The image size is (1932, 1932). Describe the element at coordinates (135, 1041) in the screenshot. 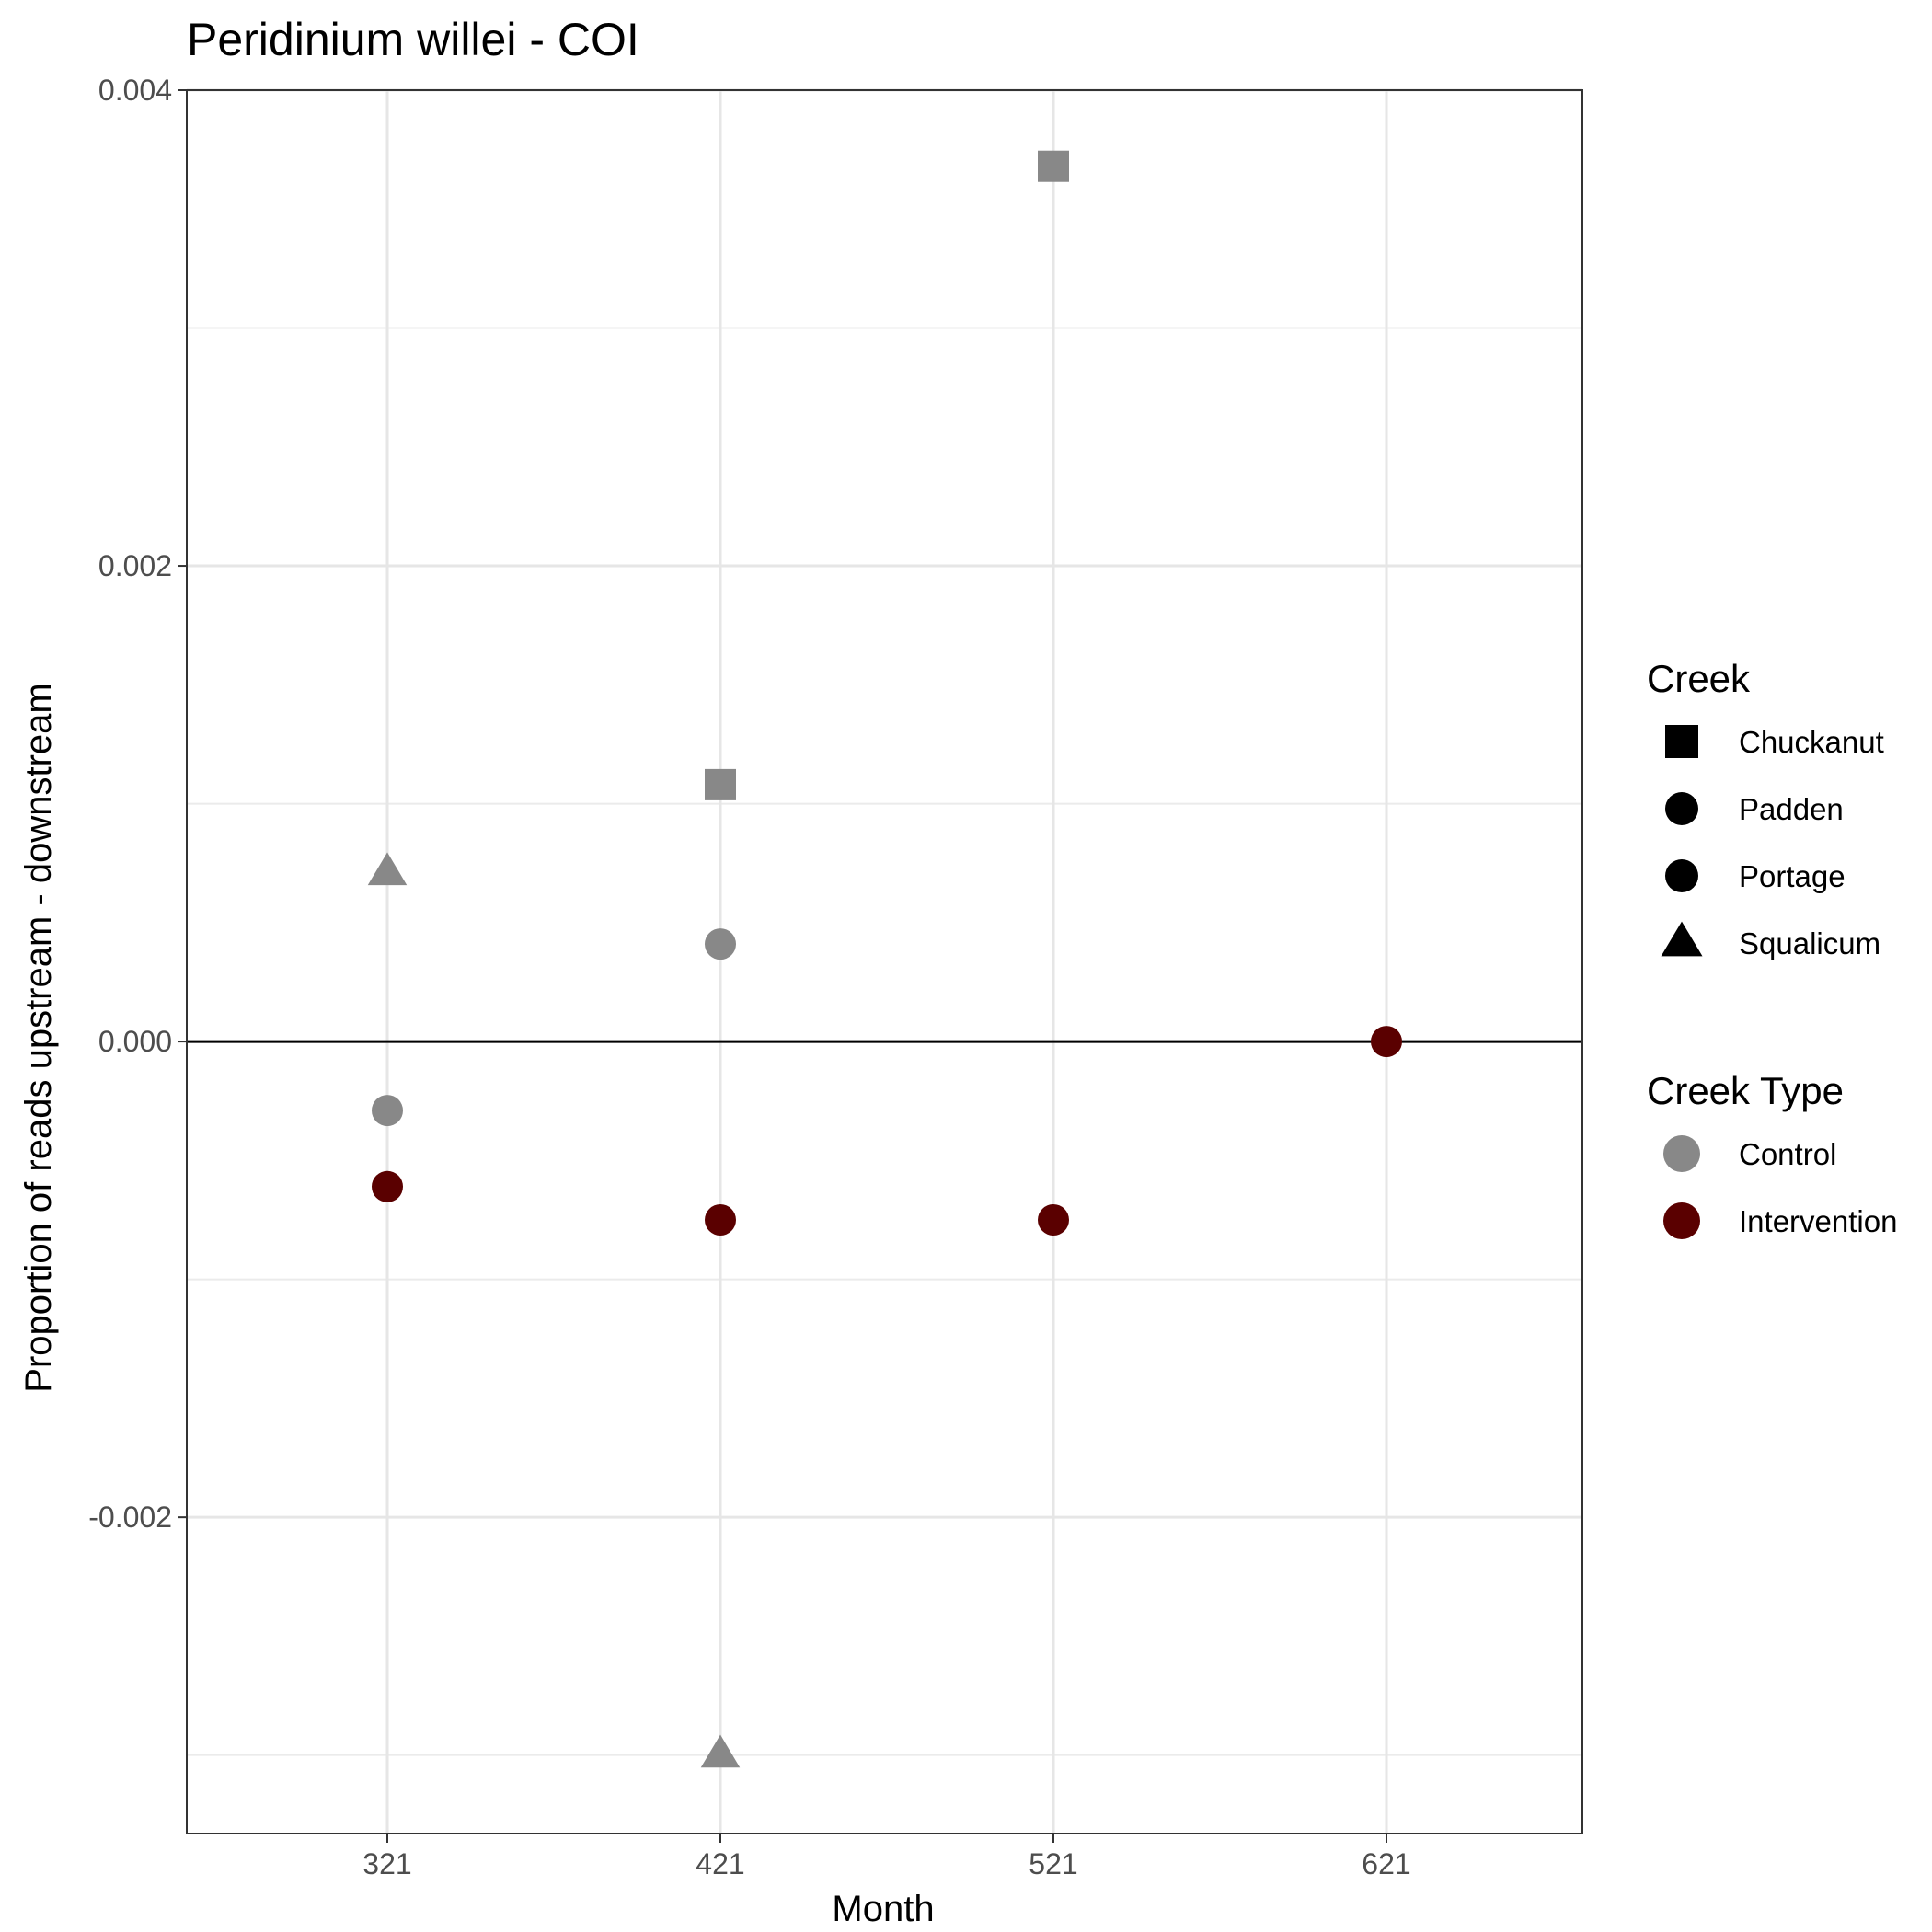

I see `y-tick-label: 0.000` at that location.